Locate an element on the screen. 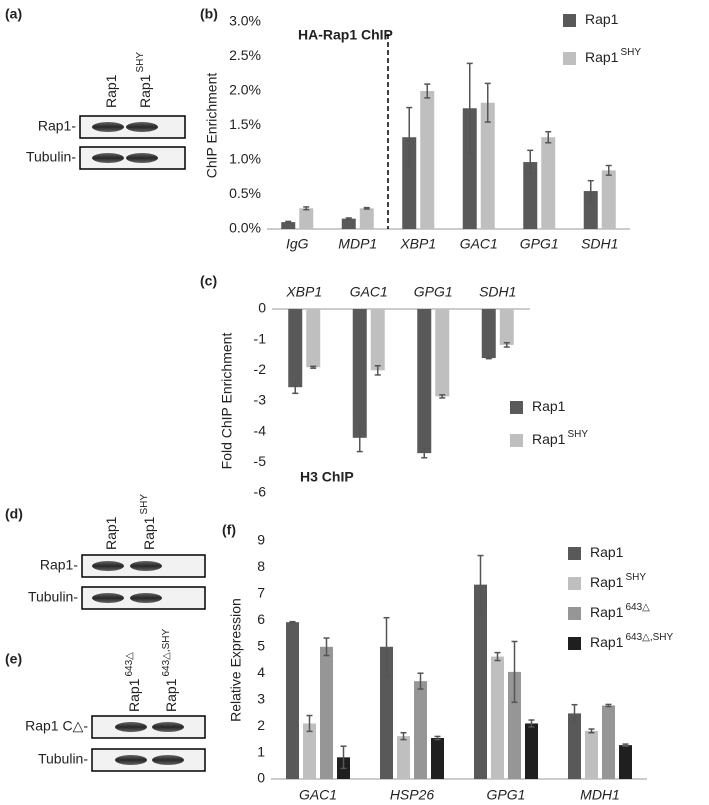 The height and width of the screenshot is (805, 709). legend-label: Rap1 643△,SHY is located at coordinates (632, 641).